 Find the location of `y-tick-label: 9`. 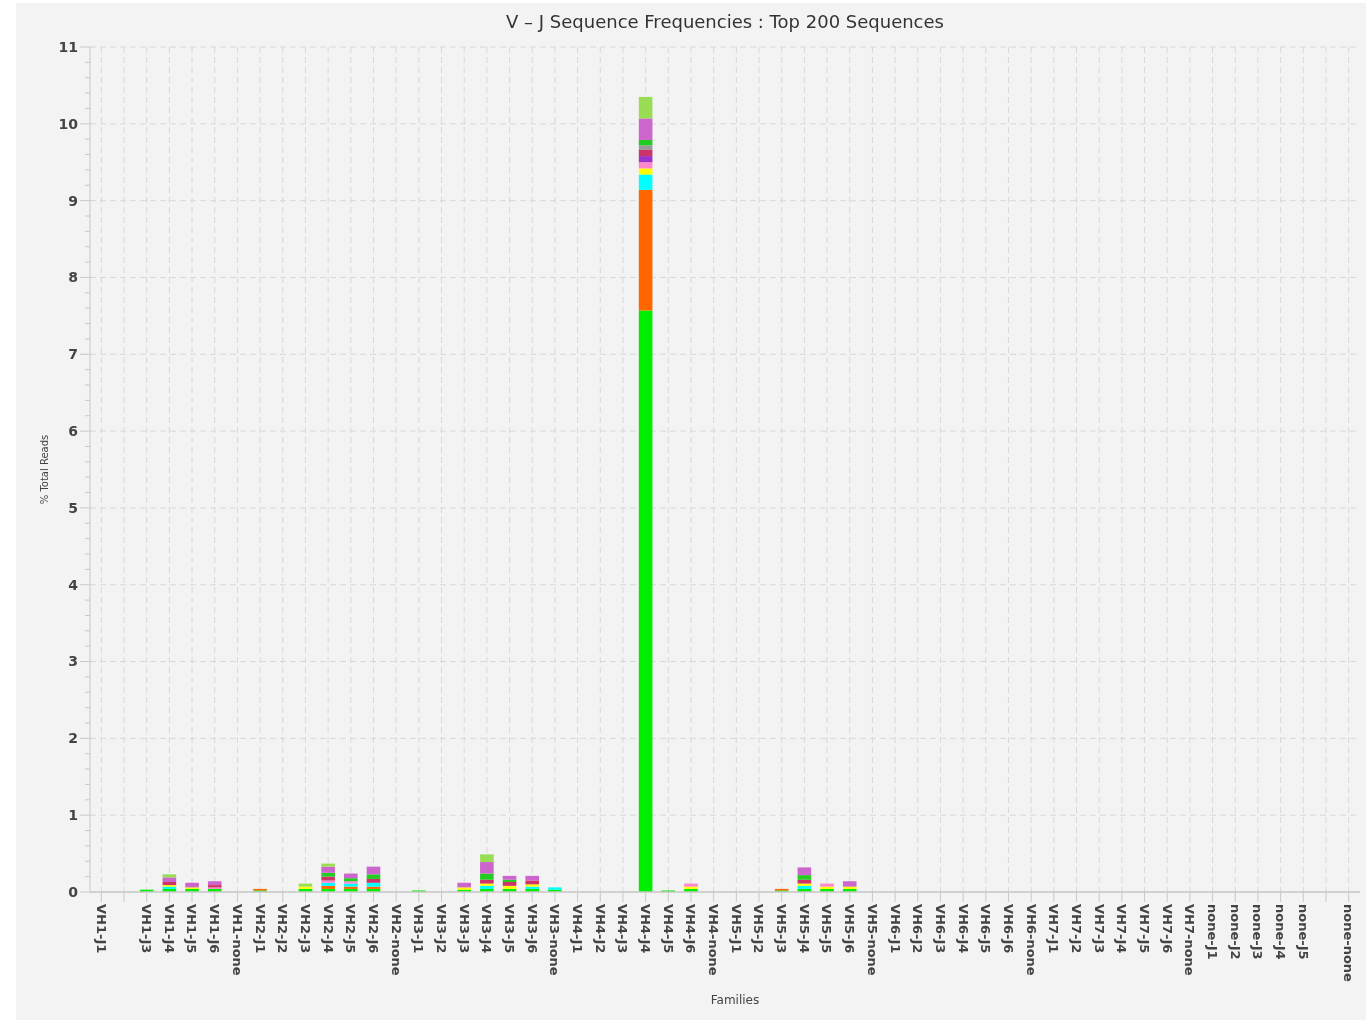

y-tick-label: 9 is located at coordinates (73, 200).